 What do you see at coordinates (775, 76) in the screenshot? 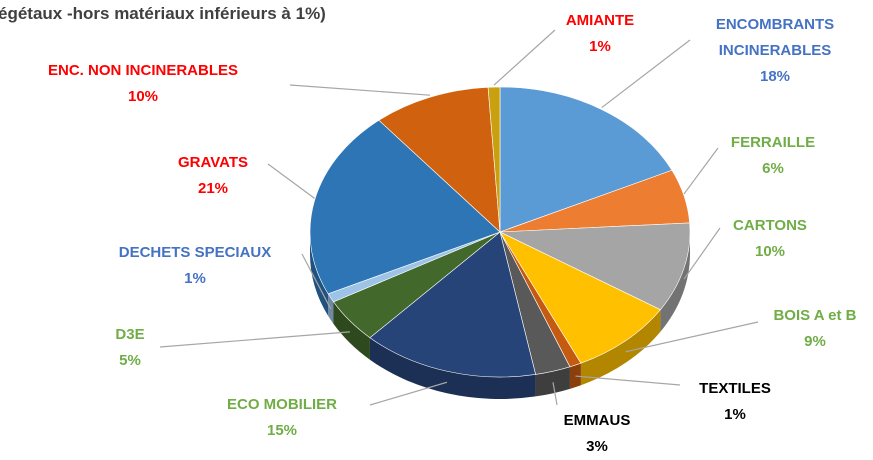
I see `label-value: 18%` at bounding box center [775, 76].